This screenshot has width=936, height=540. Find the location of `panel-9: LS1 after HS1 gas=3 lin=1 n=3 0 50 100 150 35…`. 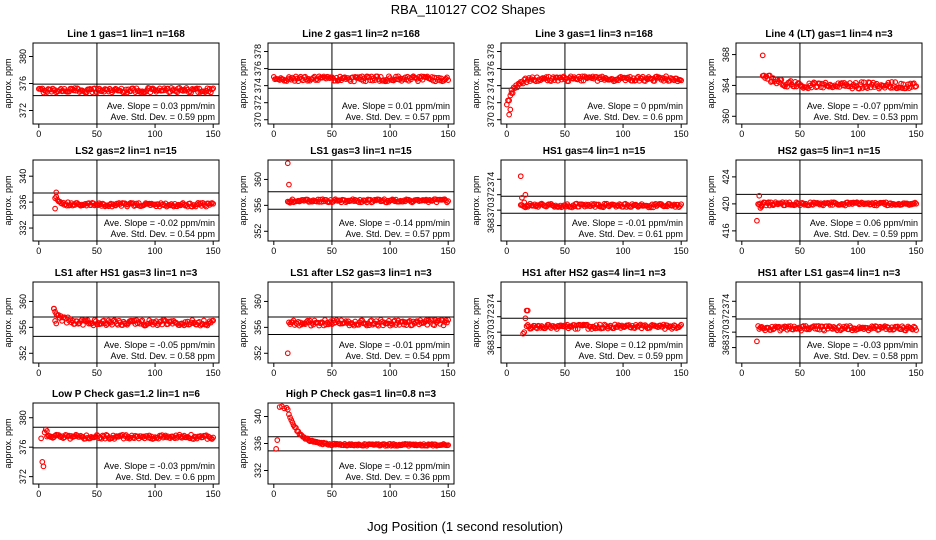

panel-9: LS1 after HS1 gas=3 lin=1 n=3 0 50 100 150 35… is located at coordinates (112, 323).